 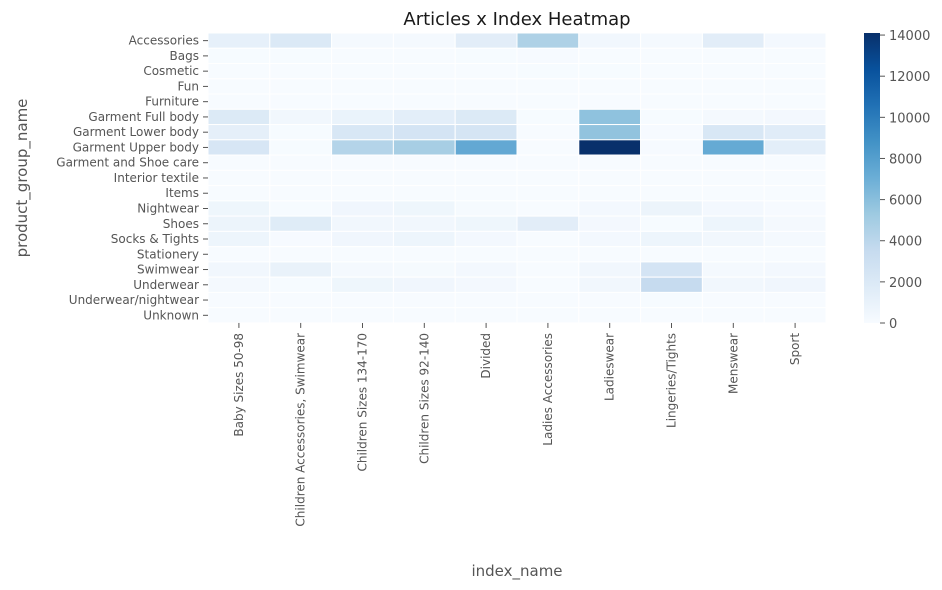 What do you see at coordinates (184, 56) in the screenshot?
I see `y-tick-label-bags: Bags` at bounding box center [184, 56].